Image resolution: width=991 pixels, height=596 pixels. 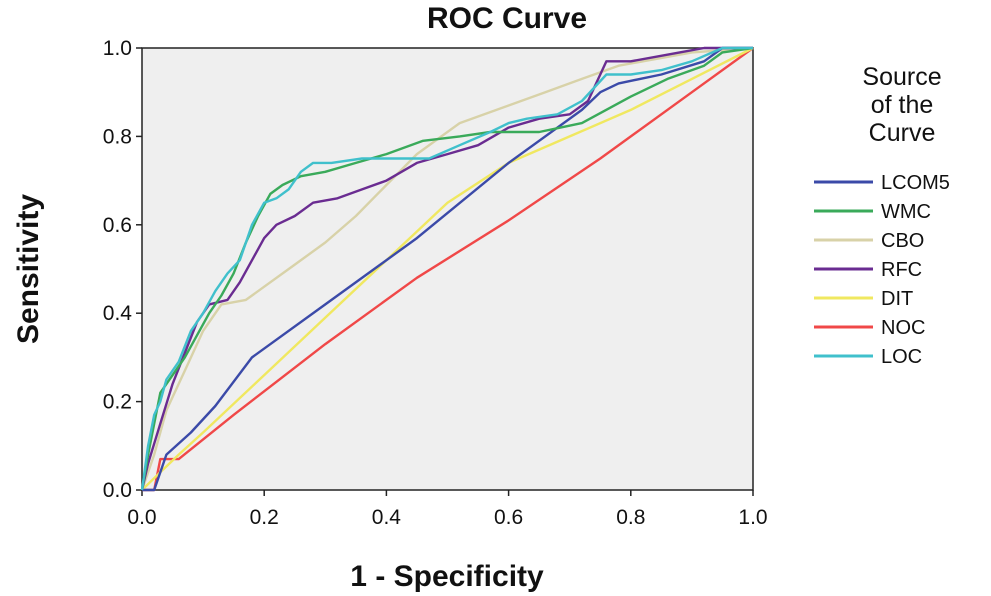 I want to click on legend-label-wmc: WMC, so click(x=906, y=212).